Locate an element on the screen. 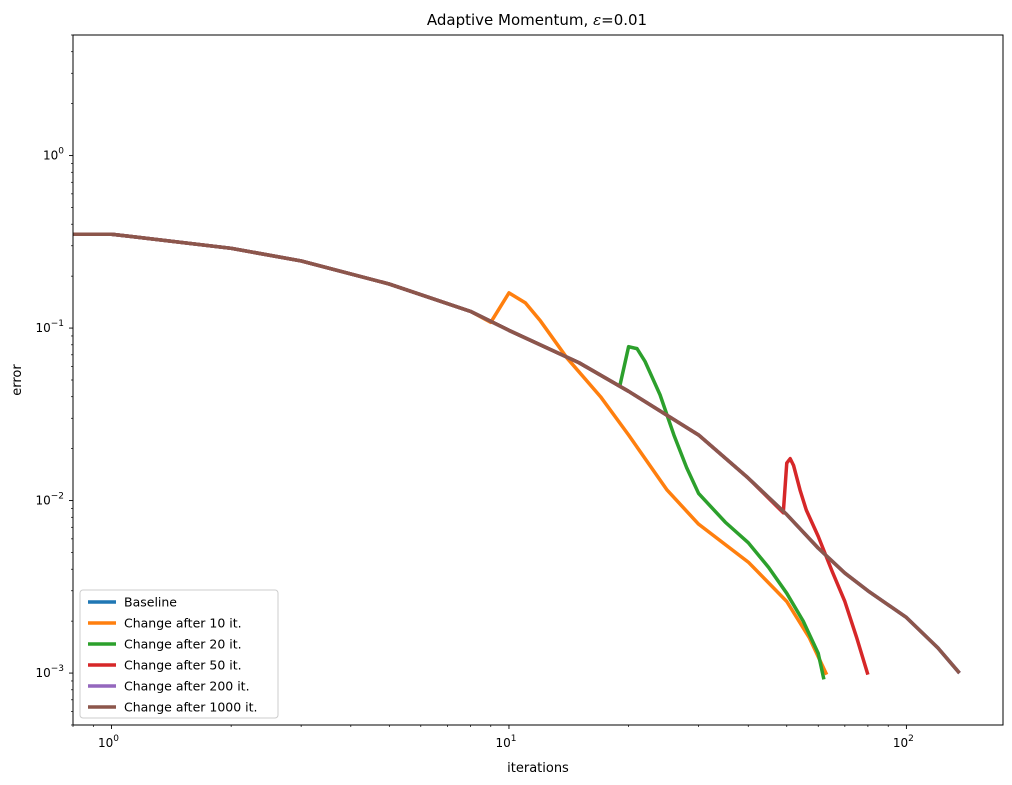  legend-box is located at coordinates (179, 654).